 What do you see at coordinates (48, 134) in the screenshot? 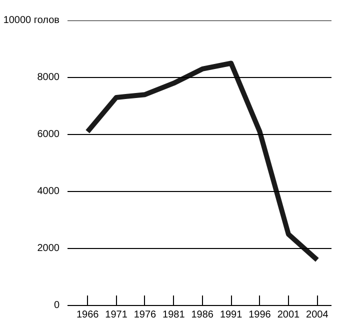
I see `y-tick-label: 6000` at bounding box center [48, 134].